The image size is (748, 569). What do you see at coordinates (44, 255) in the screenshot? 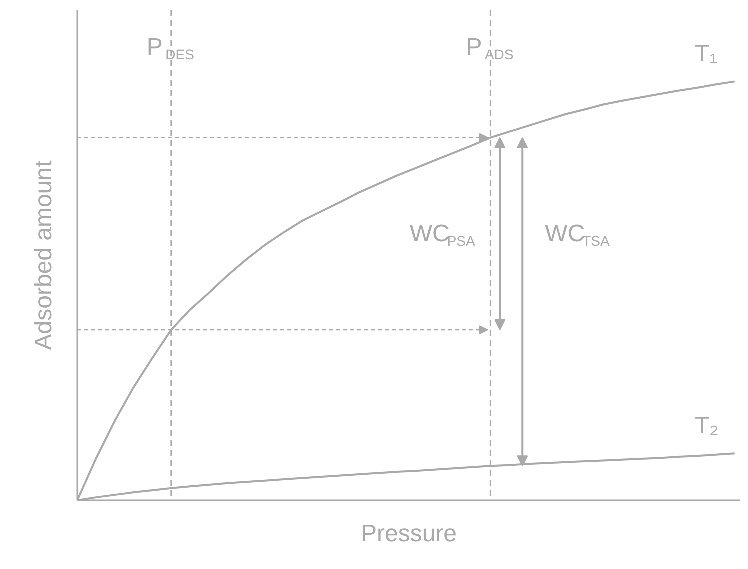
I see `y-axis-title: Adsorbed amount` at bounding box center [44, 255].